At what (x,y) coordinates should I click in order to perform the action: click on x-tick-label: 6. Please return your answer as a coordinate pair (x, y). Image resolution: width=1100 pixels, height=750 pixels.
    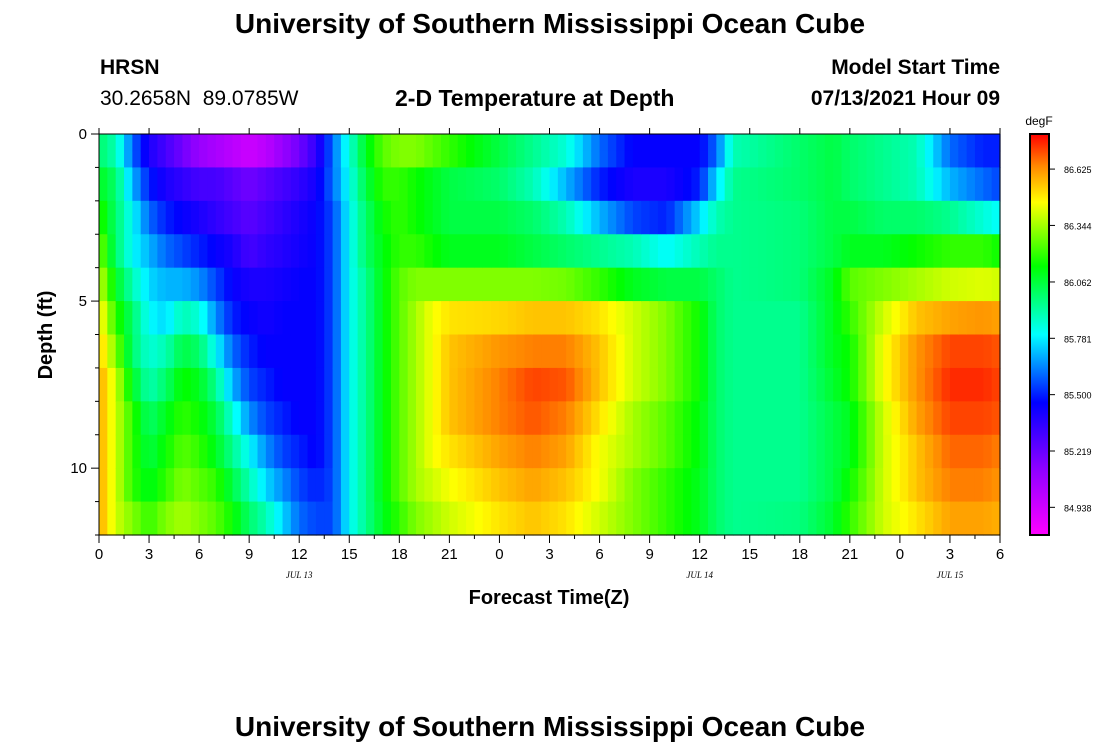
    Looking at the image, I should click on (599, 554).